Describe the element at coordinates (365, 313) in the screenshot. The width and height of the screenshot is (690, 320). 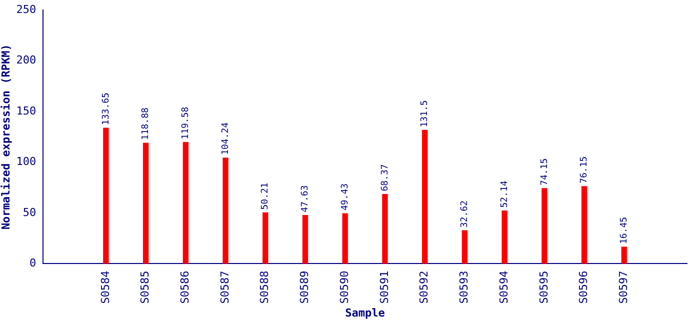
I see `x-axis-title: Sample` at that location.